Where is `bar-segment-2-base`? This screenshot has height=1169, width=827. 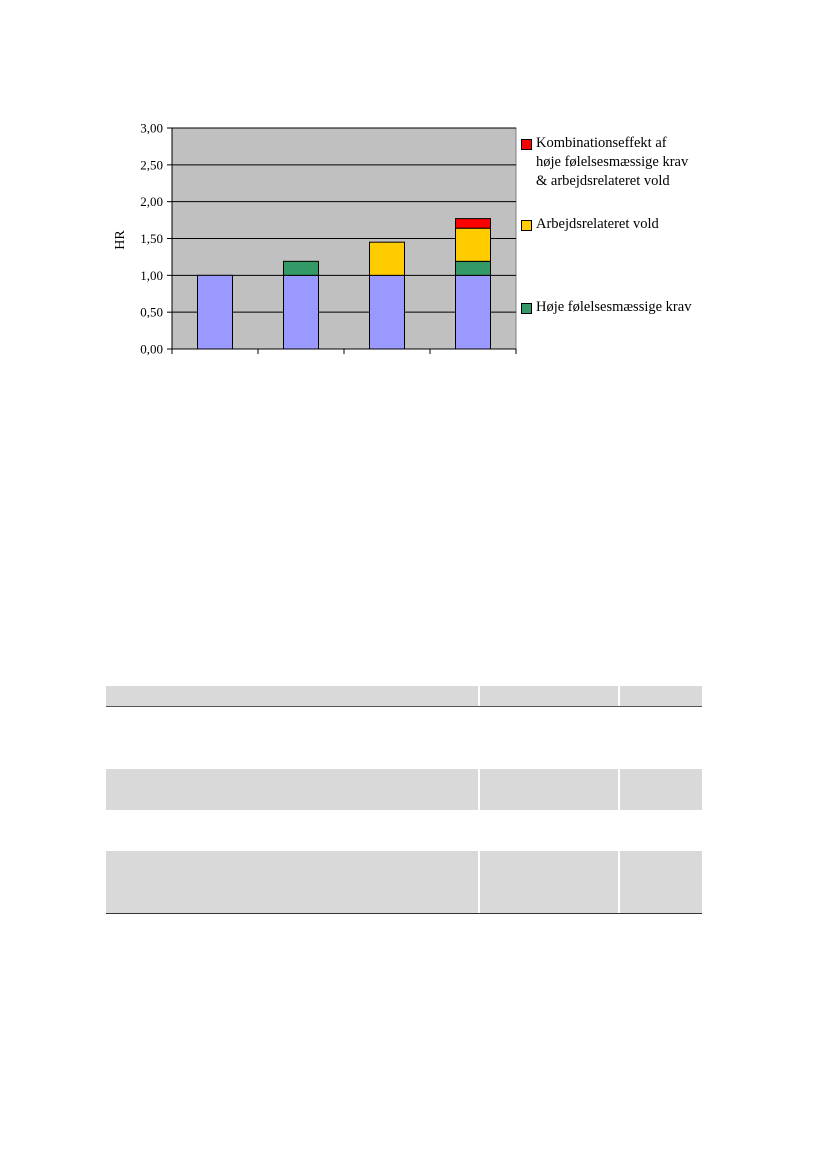
bar-segment-2-base is located at coordinates (301, 312).